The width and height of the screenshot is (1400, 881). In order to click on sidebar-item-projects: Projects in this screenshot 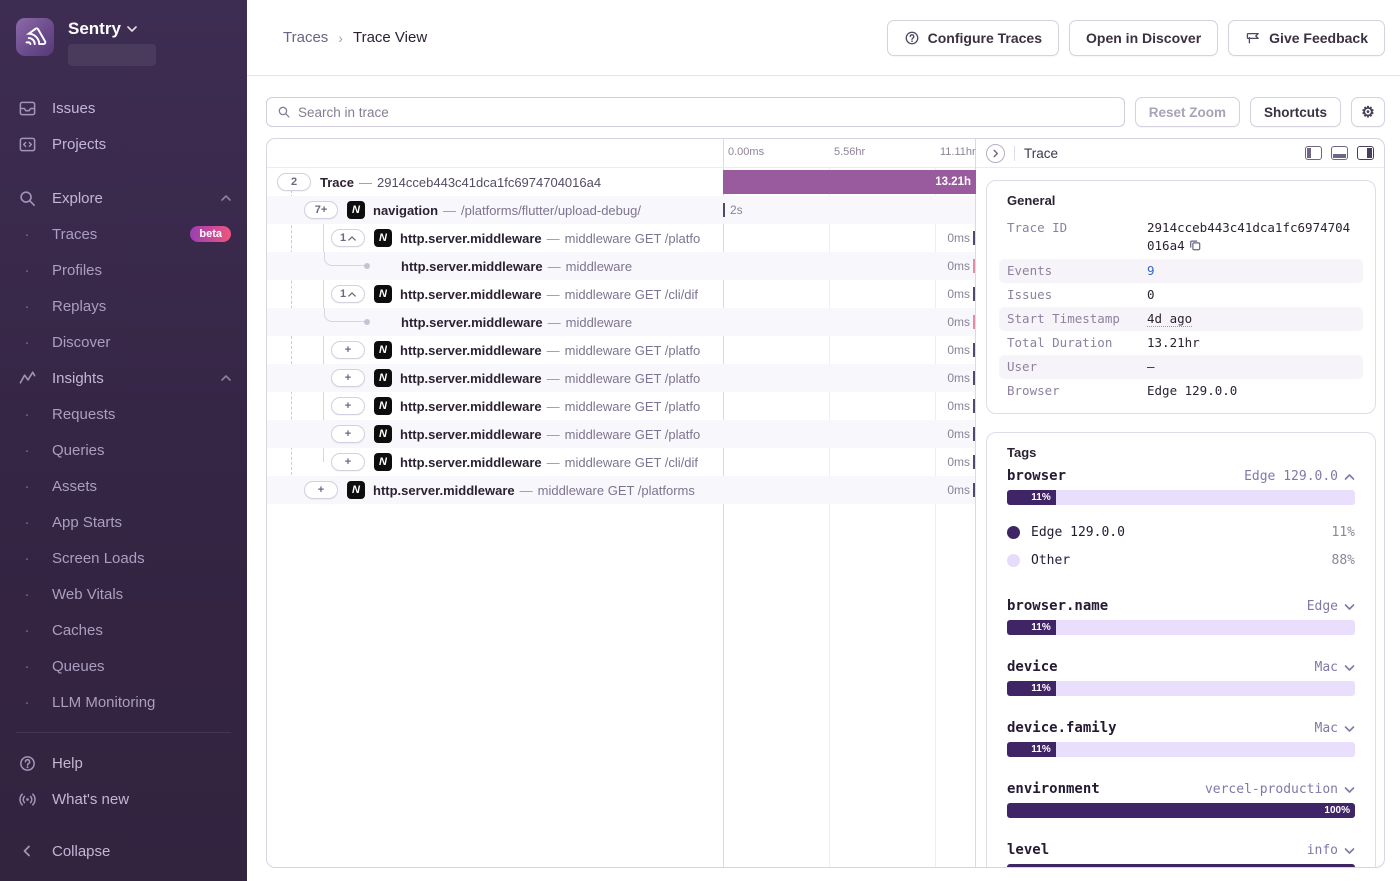, I will do `click(123, 144)`.